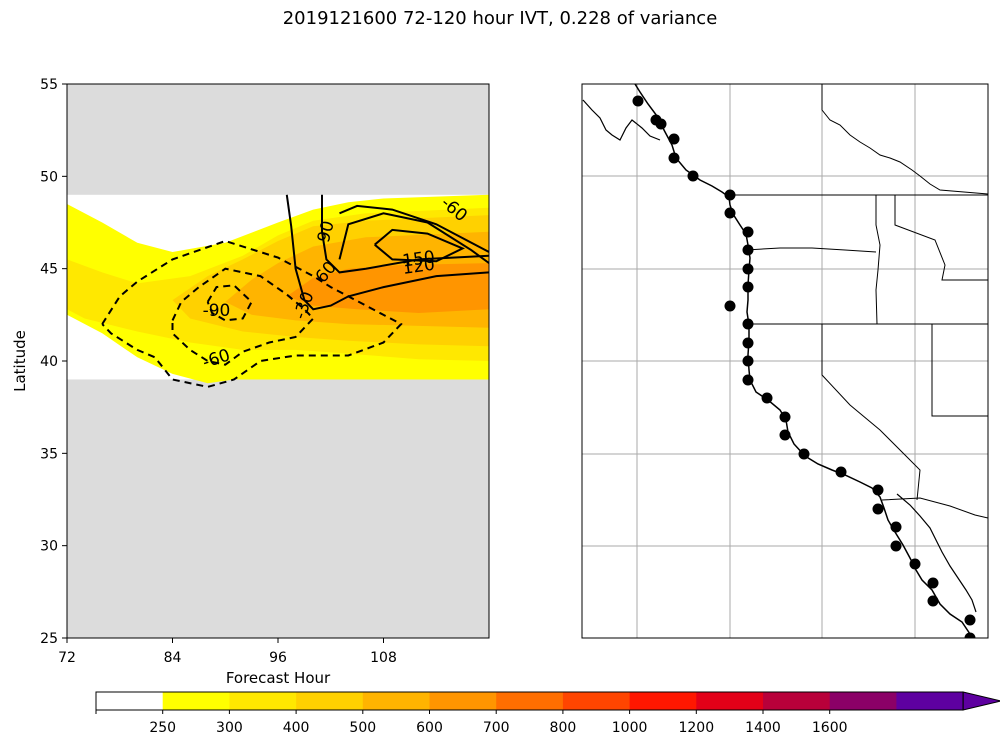 This screenshot has width=1000, height=749. What do you see at coordinates (936, 553) in the screenshot?
I see `gulf-coast` at bounding box center [936, 553].